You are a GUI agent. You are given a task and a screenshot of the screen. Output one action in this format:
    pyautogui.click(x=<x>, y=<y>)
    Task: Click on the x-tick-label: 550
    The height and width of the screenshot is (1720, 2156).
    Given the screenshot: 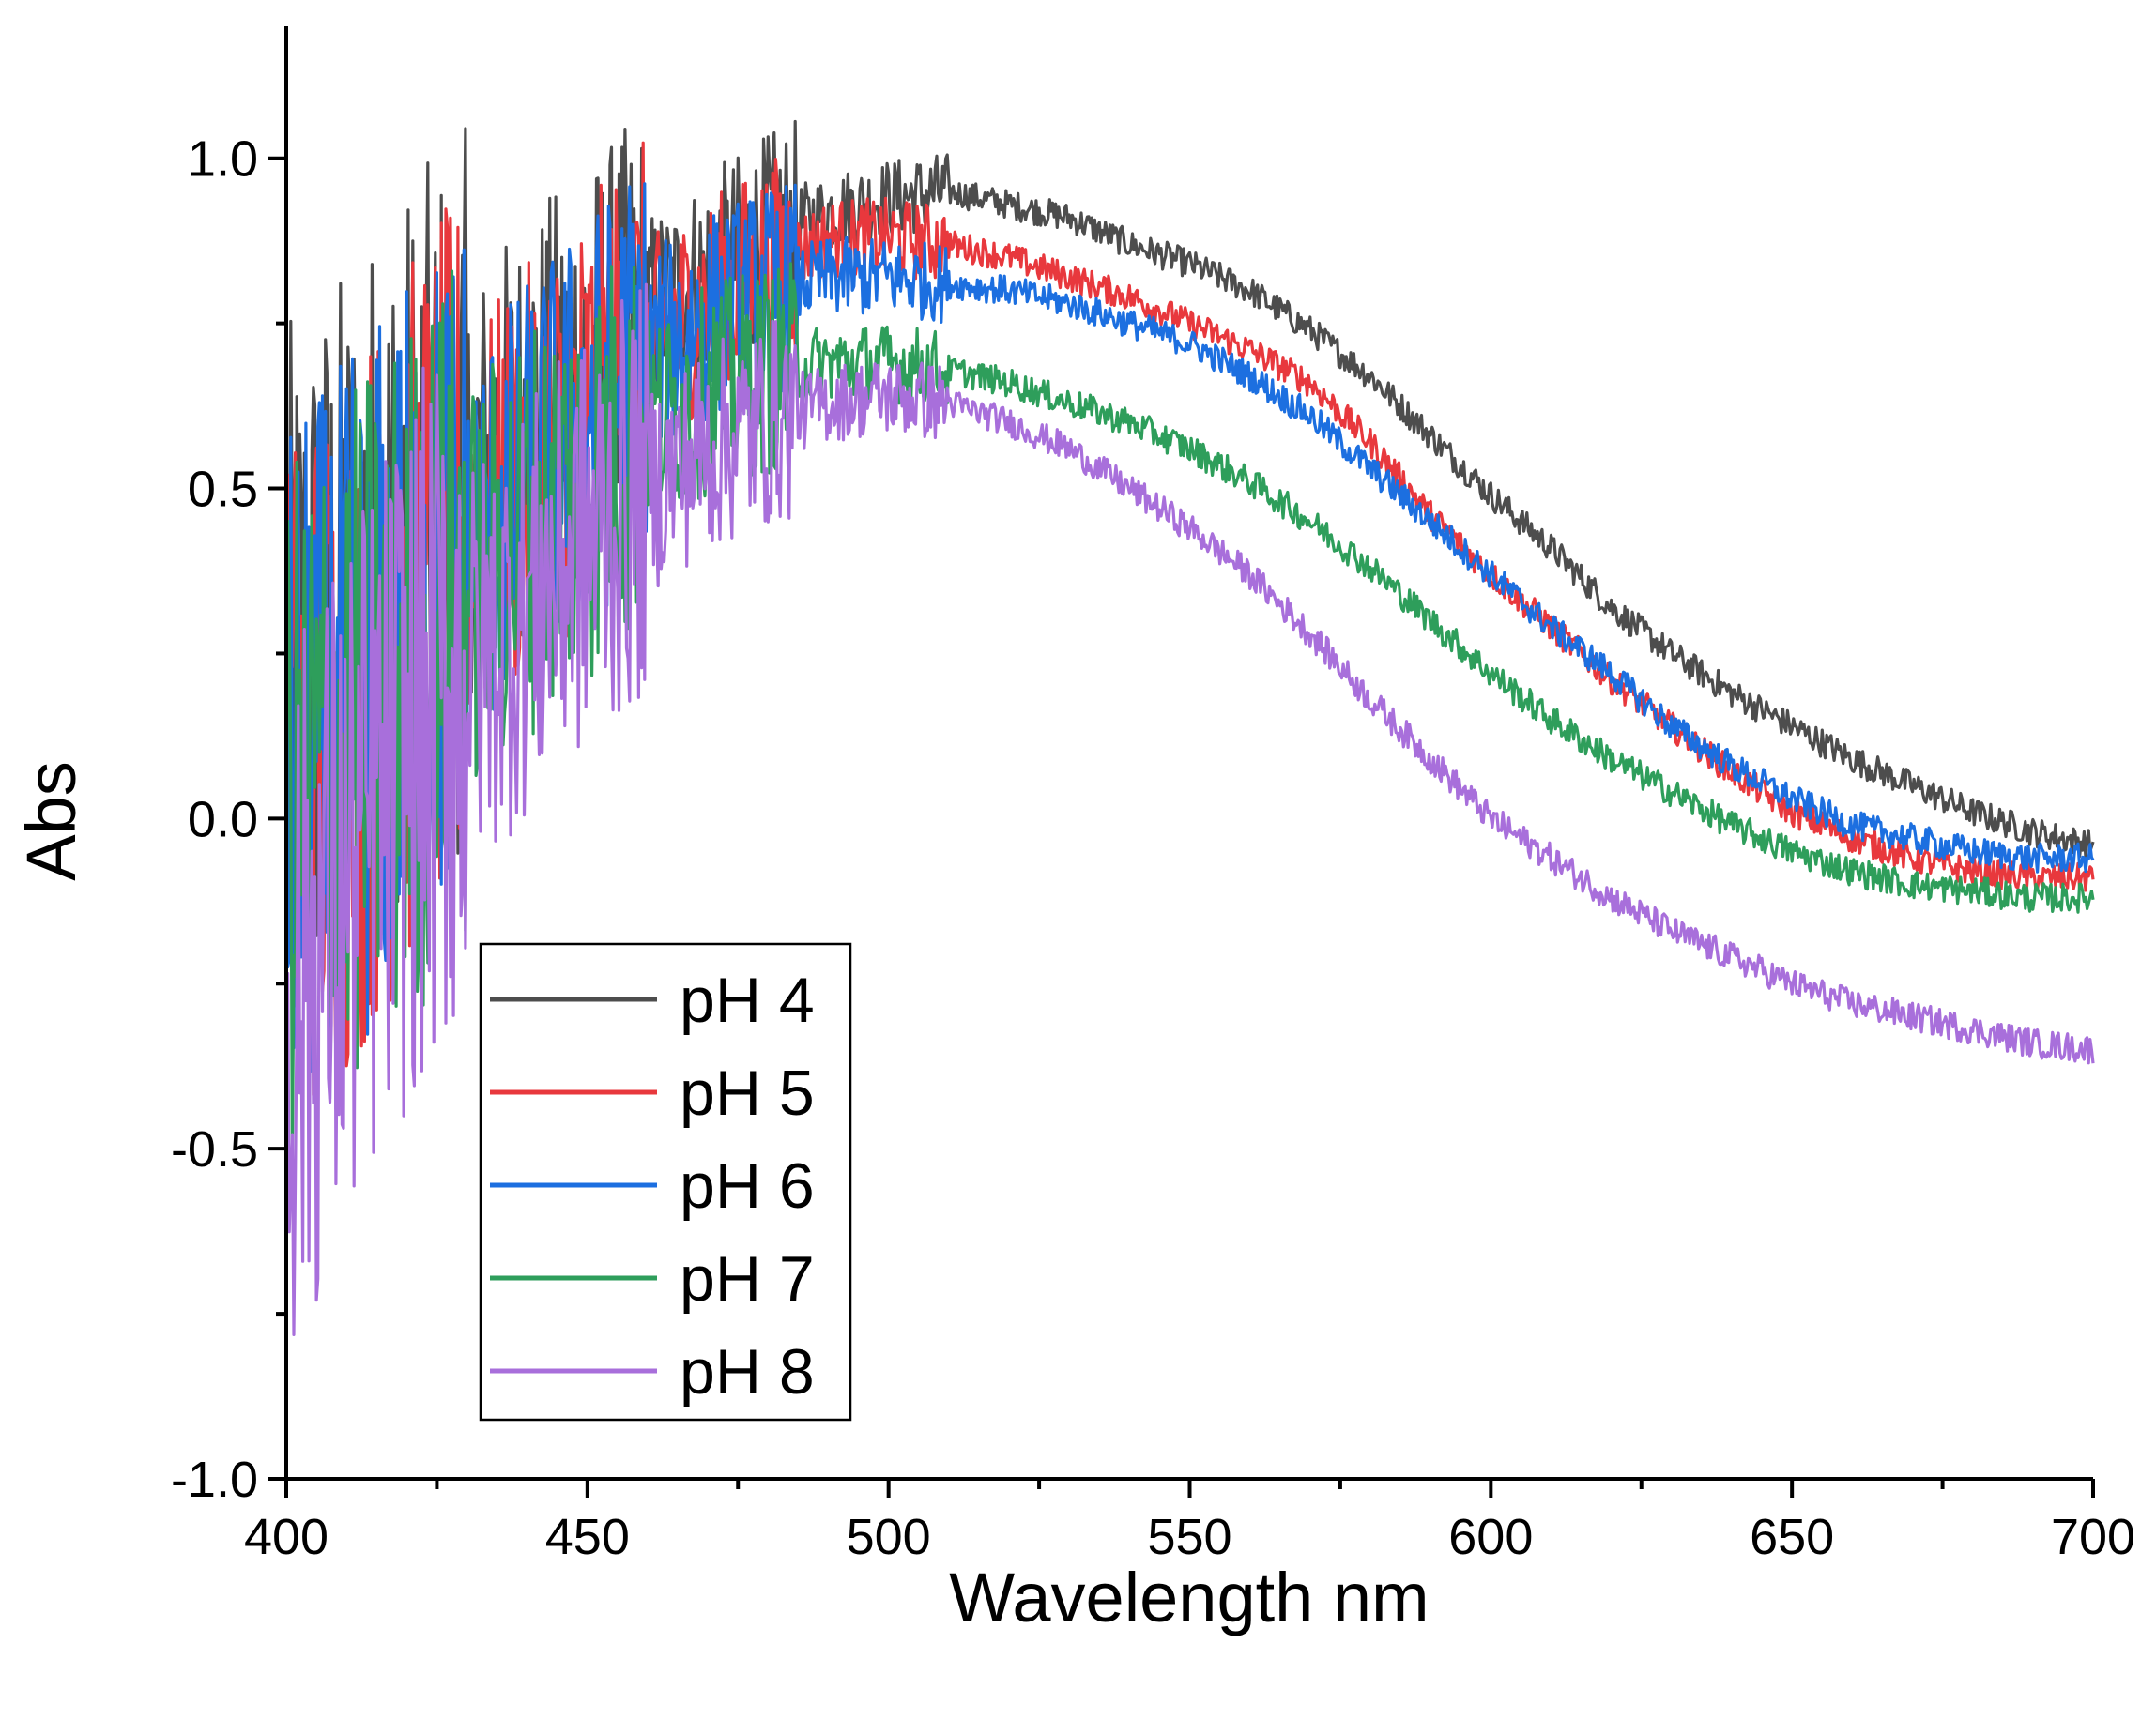 What is the action you would take?
    pyautogui.click(x=1189, y=1537)
    